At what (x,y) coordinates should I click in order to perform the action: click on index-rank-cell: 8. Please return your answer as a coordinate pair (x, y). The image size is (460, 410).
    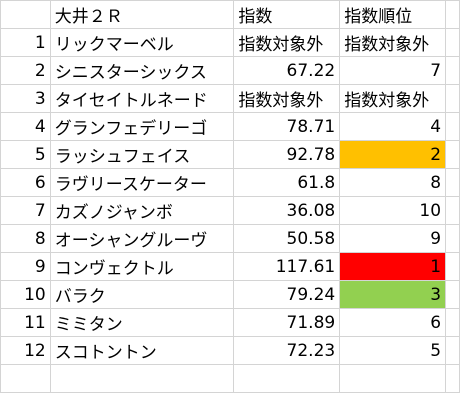
    Looking at the image, I should click on (393, 182).